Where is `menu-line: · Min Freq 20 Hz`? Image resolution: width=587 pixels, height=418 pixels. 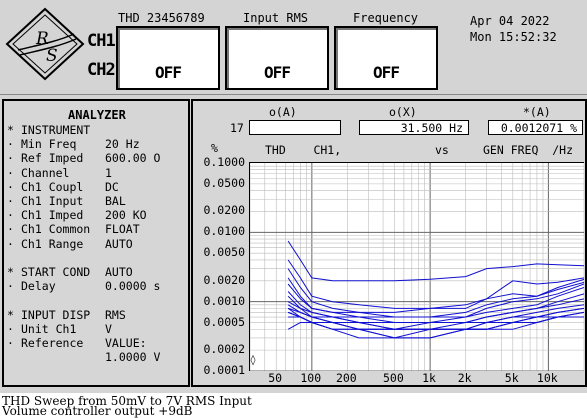 menu-line: · Min Freq 20 Hz is located at coordinates (73, 144).